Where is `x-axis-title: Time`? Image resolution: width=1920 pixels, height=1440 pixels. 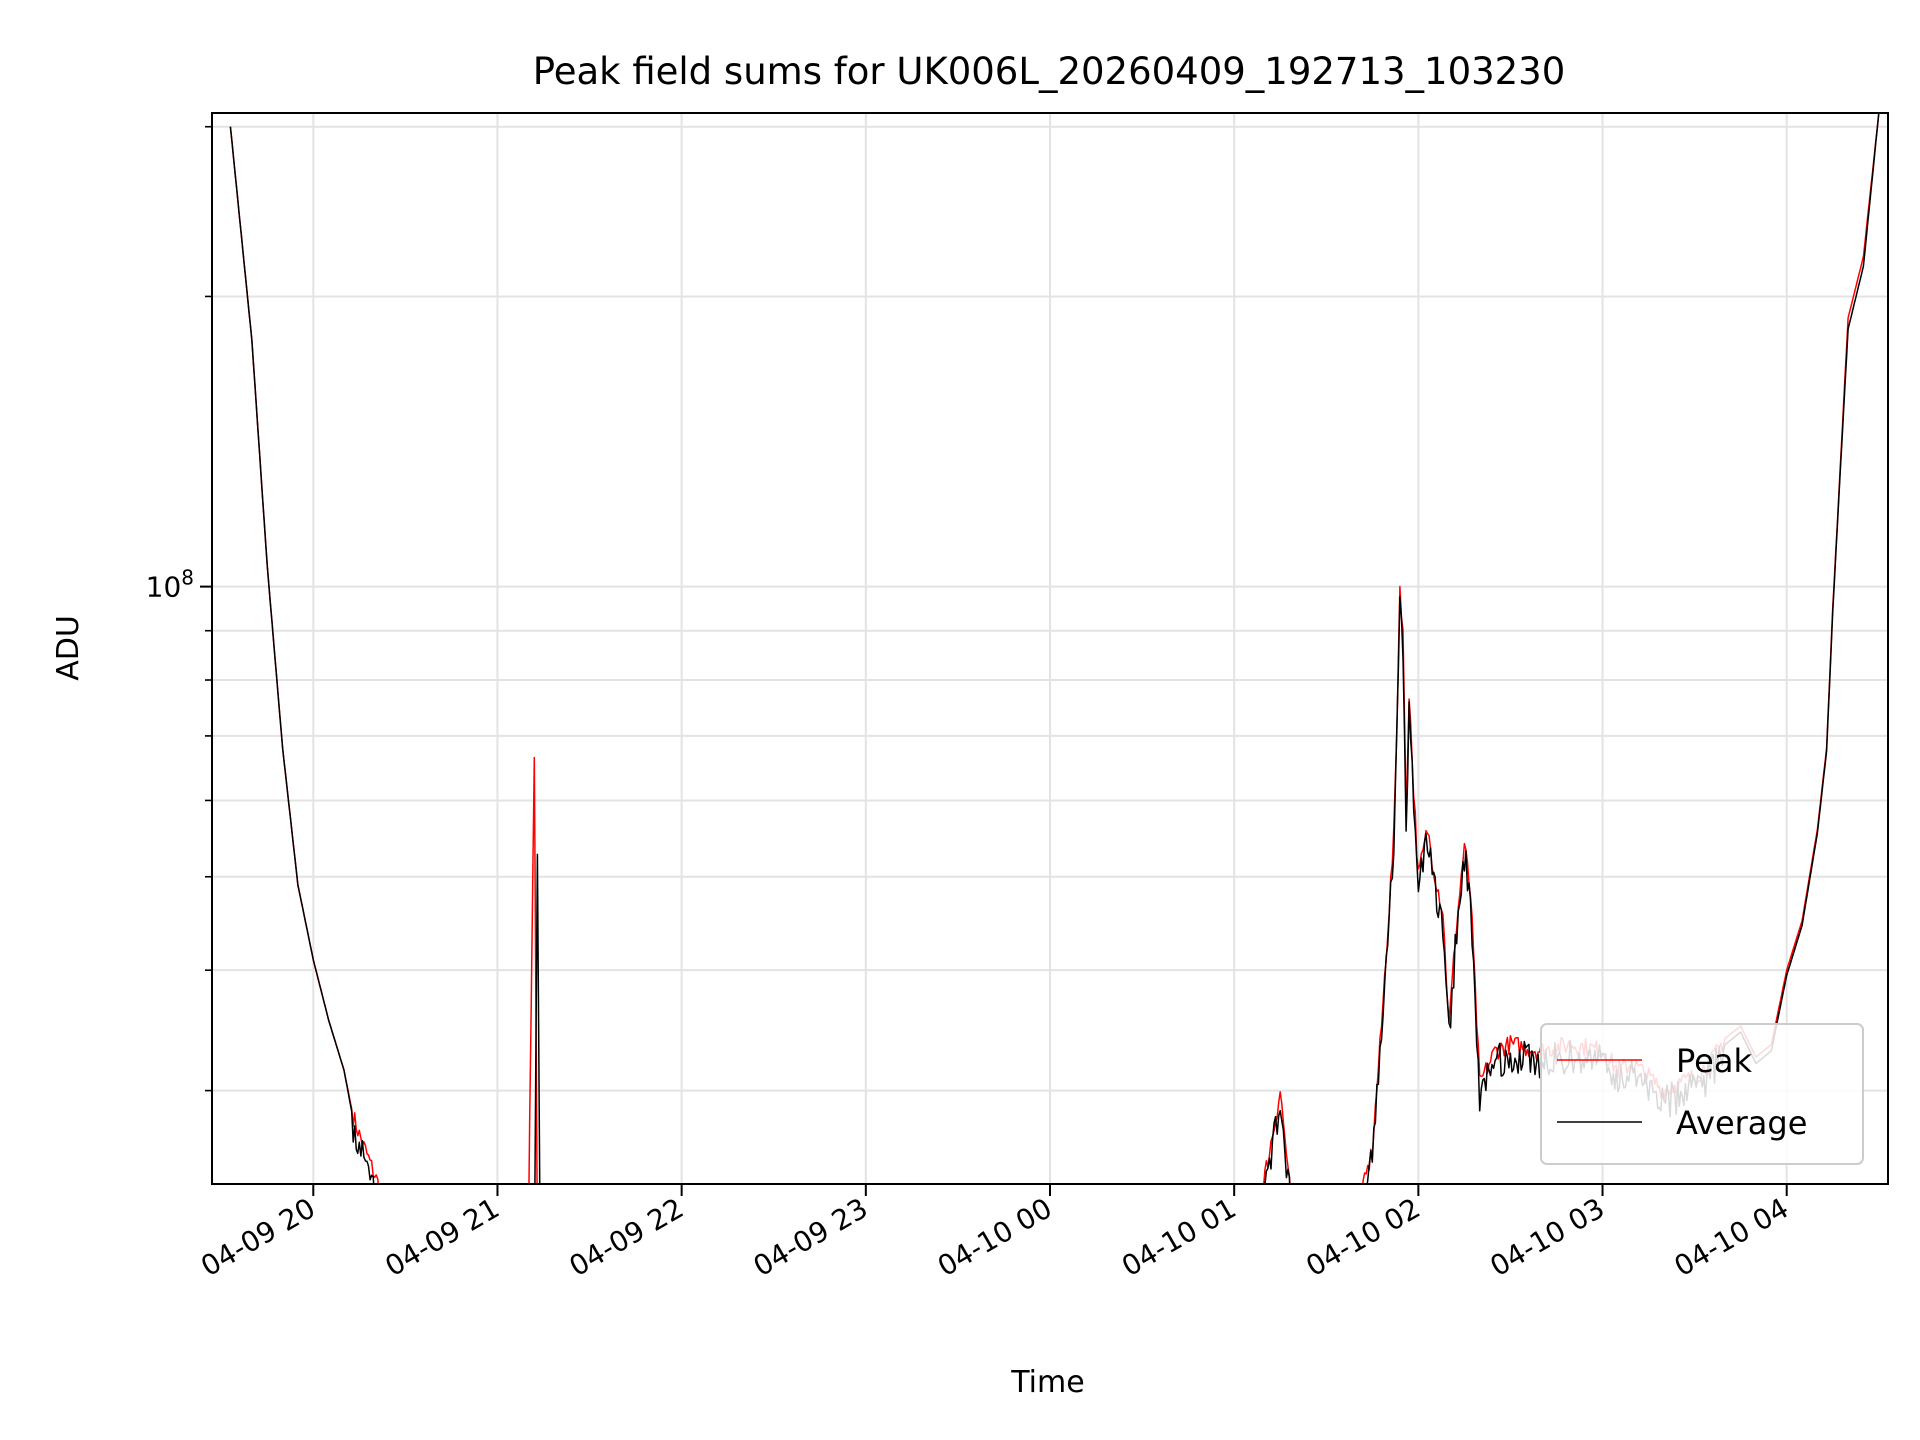 x-axis-title: Time is located at coordinates (1047, 1382).